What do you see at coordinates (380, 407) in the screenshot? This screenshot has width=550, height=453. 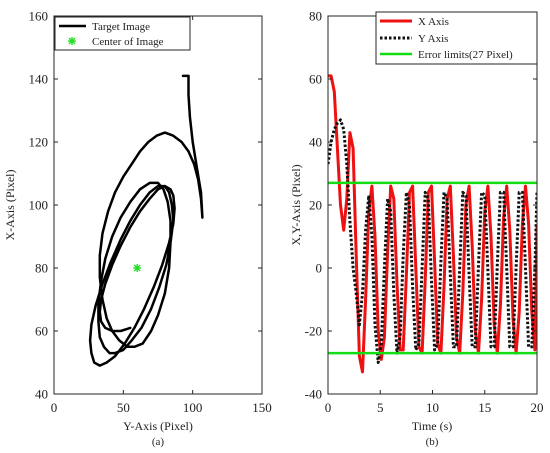 I see `panel-b-xtick-label-1: 5` at bounding box center [380, 407].